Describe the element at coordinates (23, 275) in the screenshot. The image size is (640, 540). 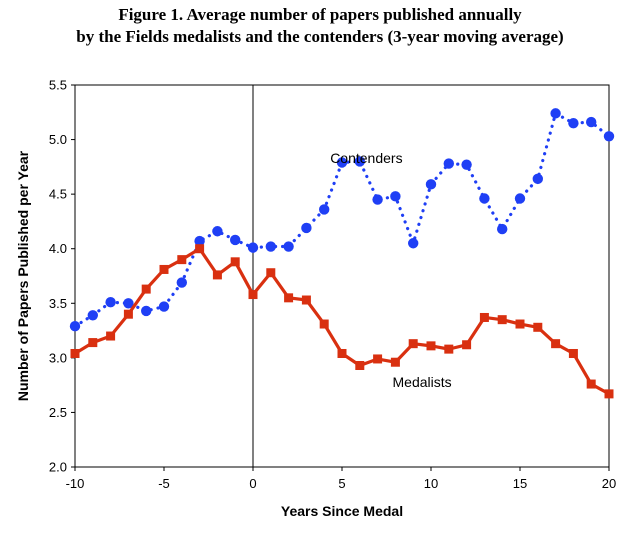
I see `y-axis-label: Number of Papers Published per Year` at that location.